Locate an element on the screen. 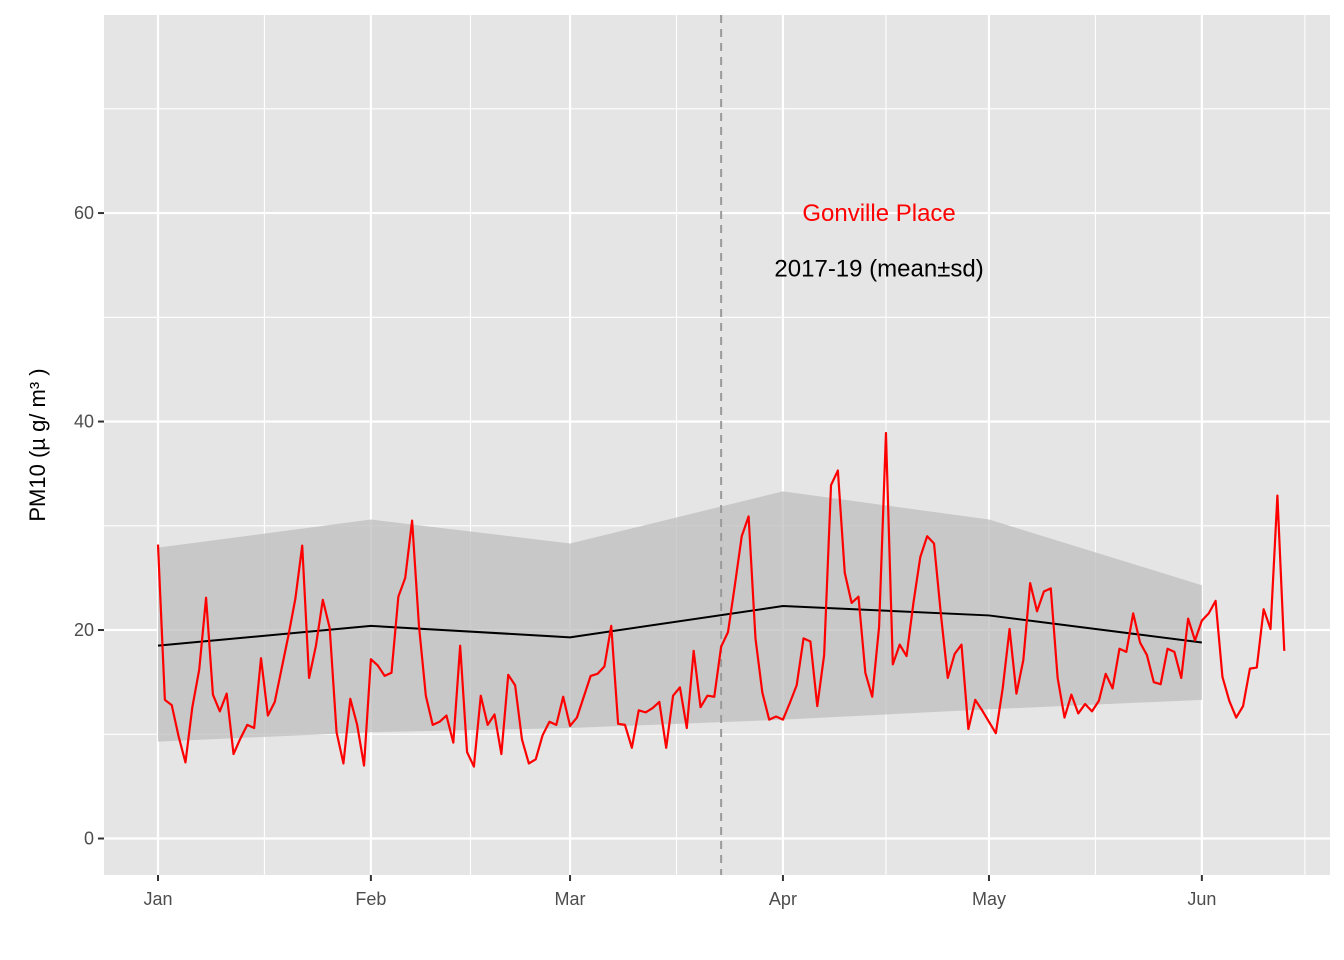 This screenshot has height=960, width=1344. y-axis-title: PM10 (µ g/ m³ ) is located at coordinates (37, 444).